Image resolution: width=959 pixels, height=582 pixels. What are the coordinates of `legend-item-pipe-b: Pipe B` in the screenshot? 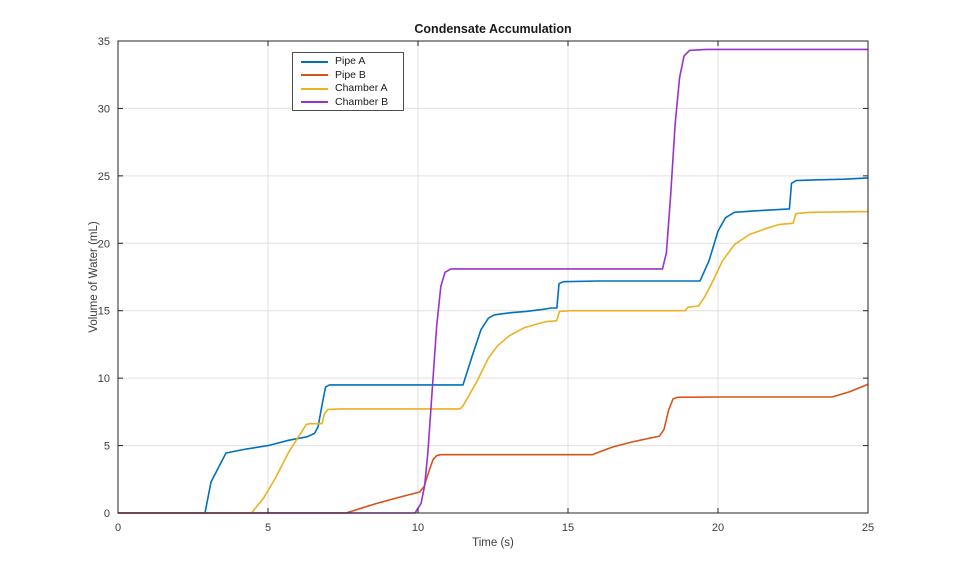 It's located at (348, 76).